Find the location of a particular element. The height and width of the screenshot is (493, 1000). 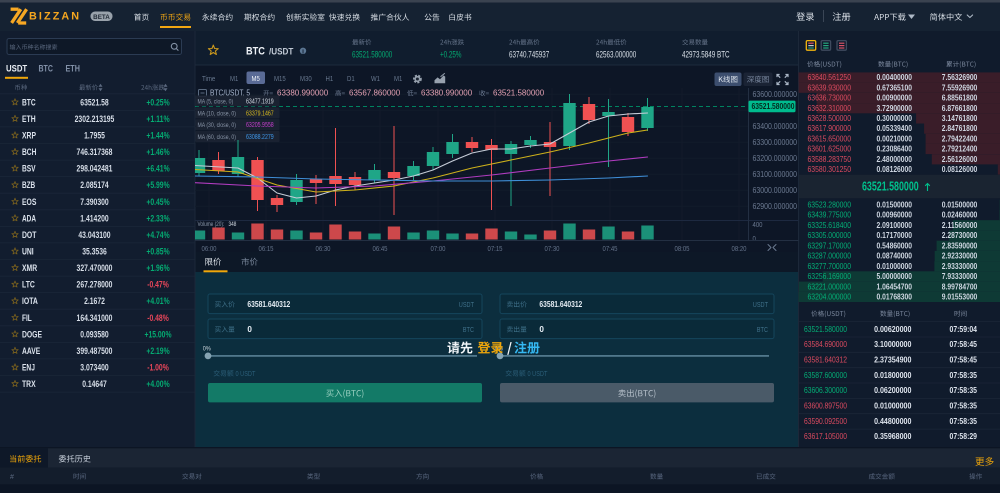

svg-text: 2.84761800 is located at coordinates (960, 128).